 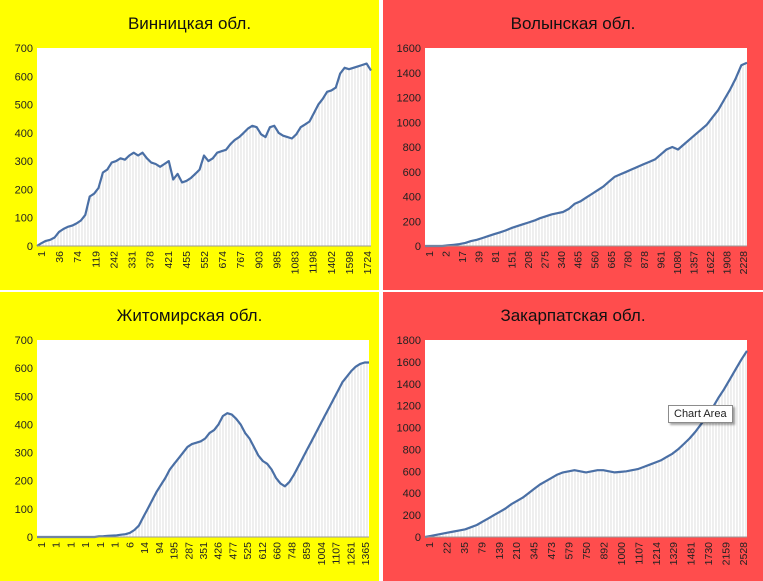 I want to click on x-tick-label: 79, so click(x=482, y=548).